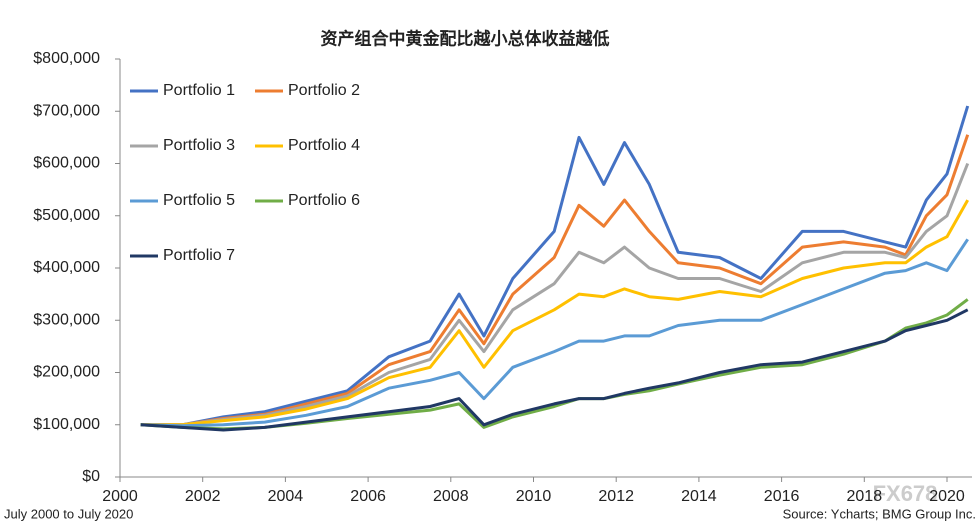 This screenshot has width=980, height=527. What do you see at coordinates (199, 200) in the screenshot?
I see `legend-label: Portfolio 5` at bounding box center [199, 200].